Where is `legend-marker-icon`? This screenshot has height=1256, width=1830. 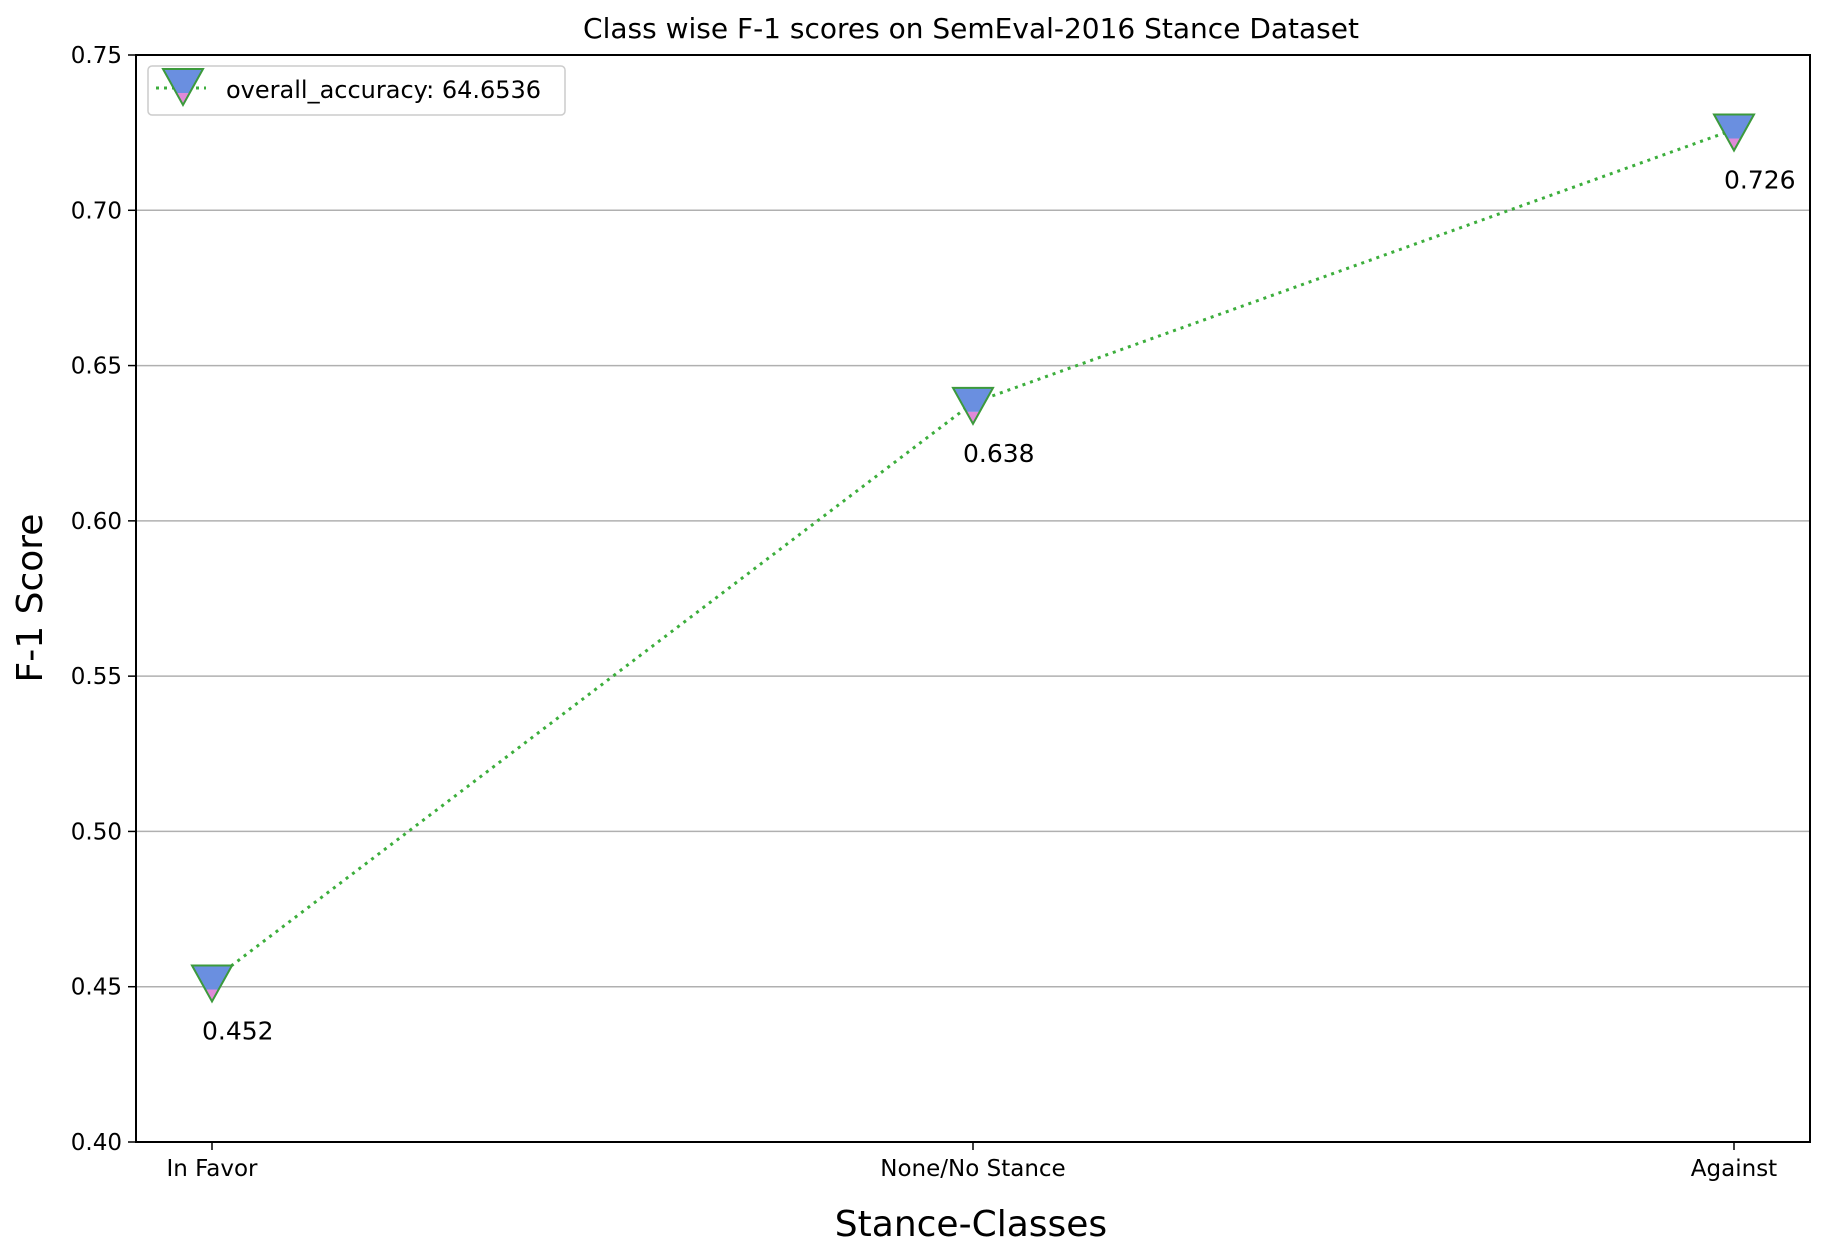 legend-marker-icon is located at coordinates (183, 88).